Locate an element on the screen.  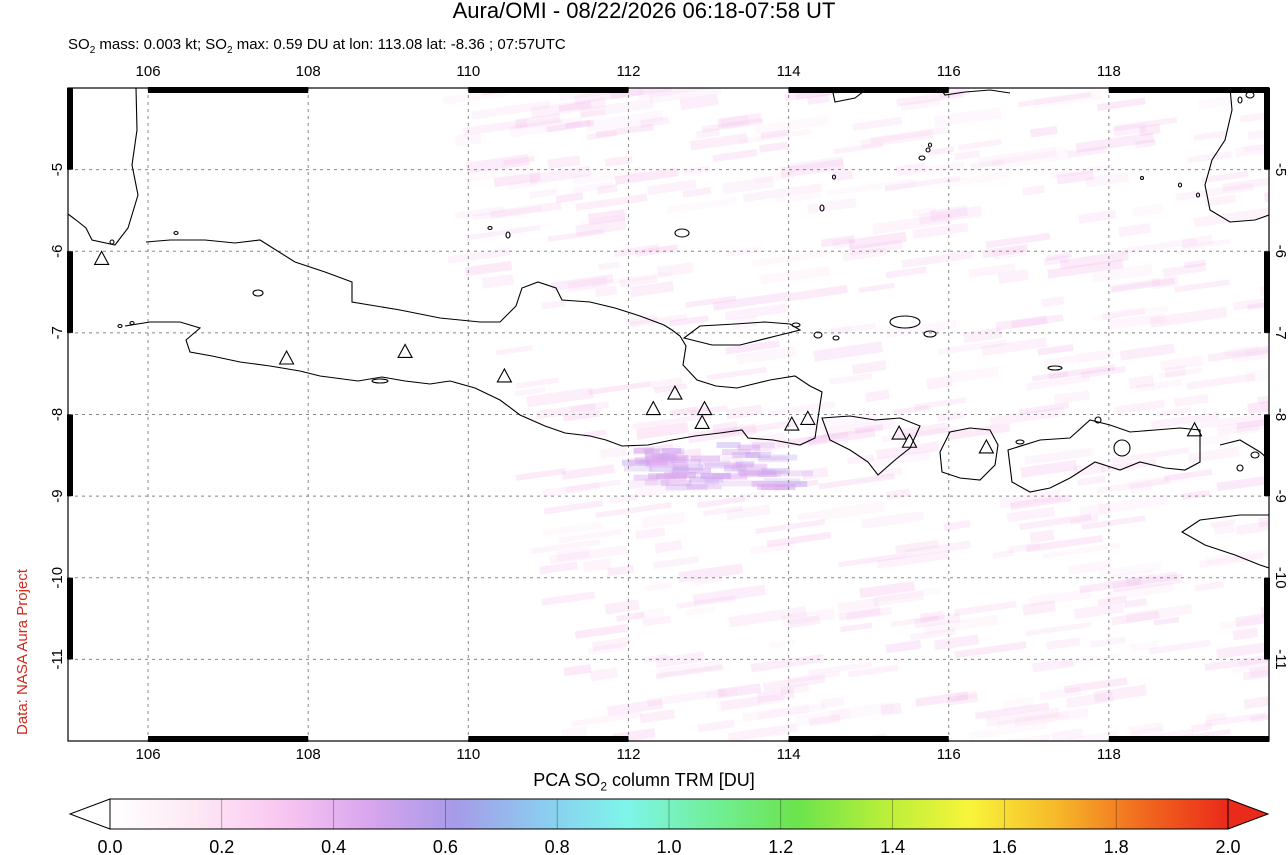
y-tick-label-left: -5 is located at coordinates (57, 169).